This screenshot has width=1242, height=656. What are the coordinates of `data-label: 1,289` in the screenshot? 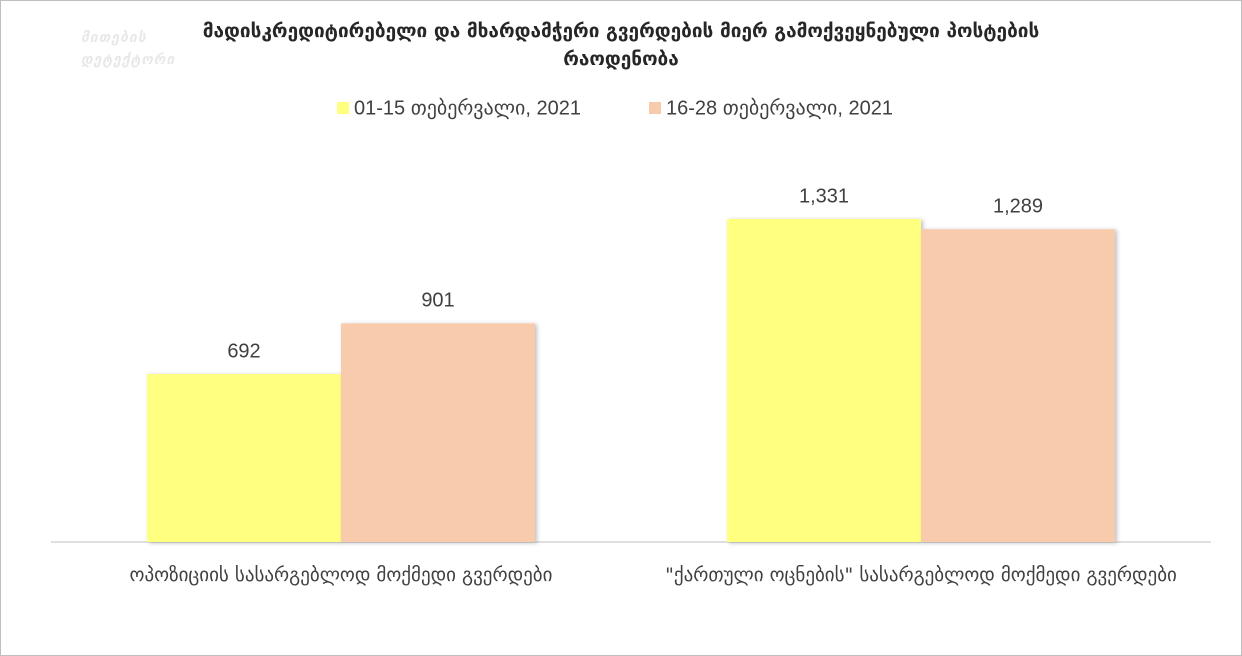 It's located at (1018, 206).